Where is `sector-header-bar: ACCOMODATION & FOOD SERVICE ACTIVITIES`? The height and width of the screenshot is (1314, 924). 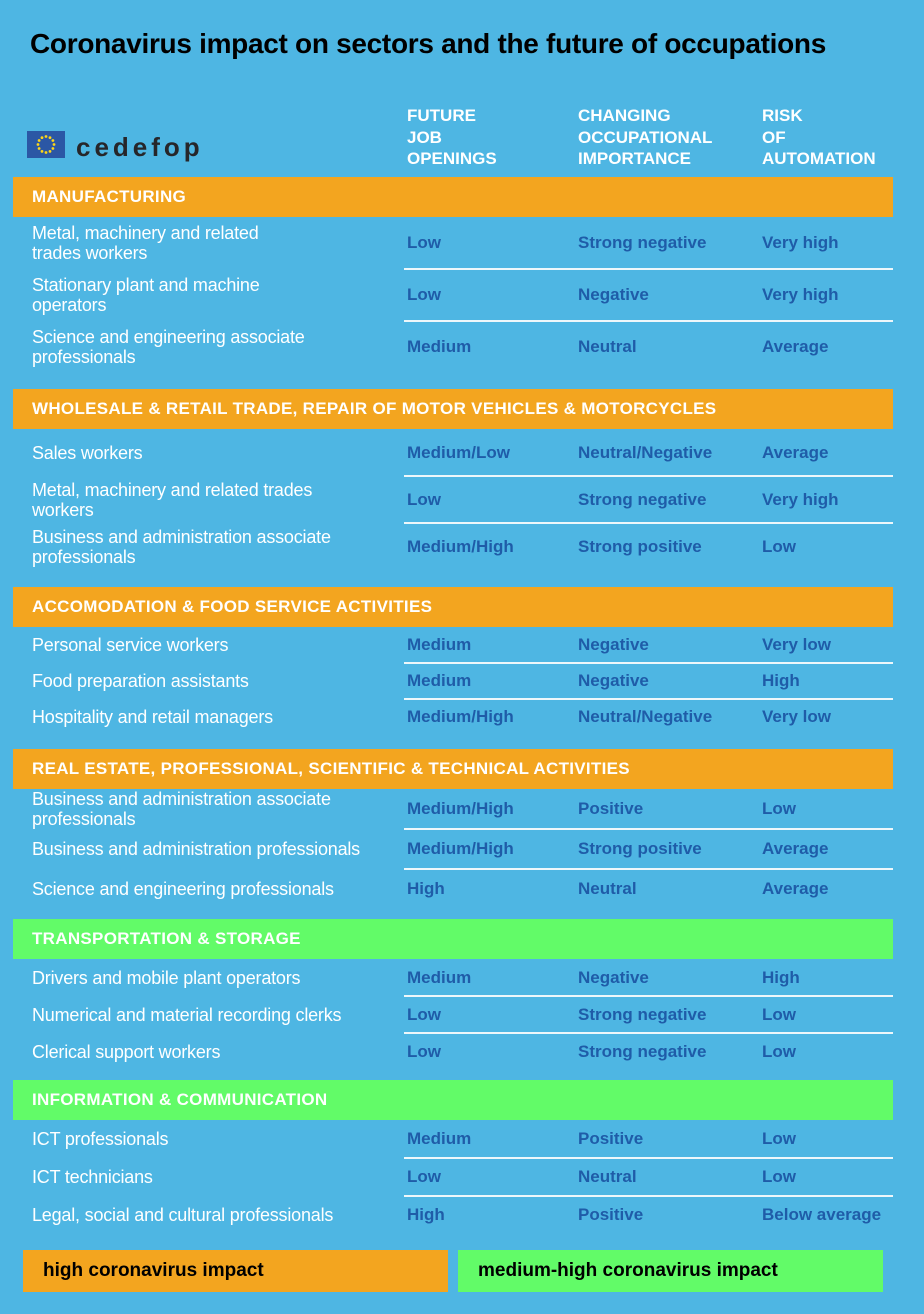
sector-header-bar: ACCOMODATION & FOOD SERVICE ACTIVITIES is located at coordinates (453, 607).